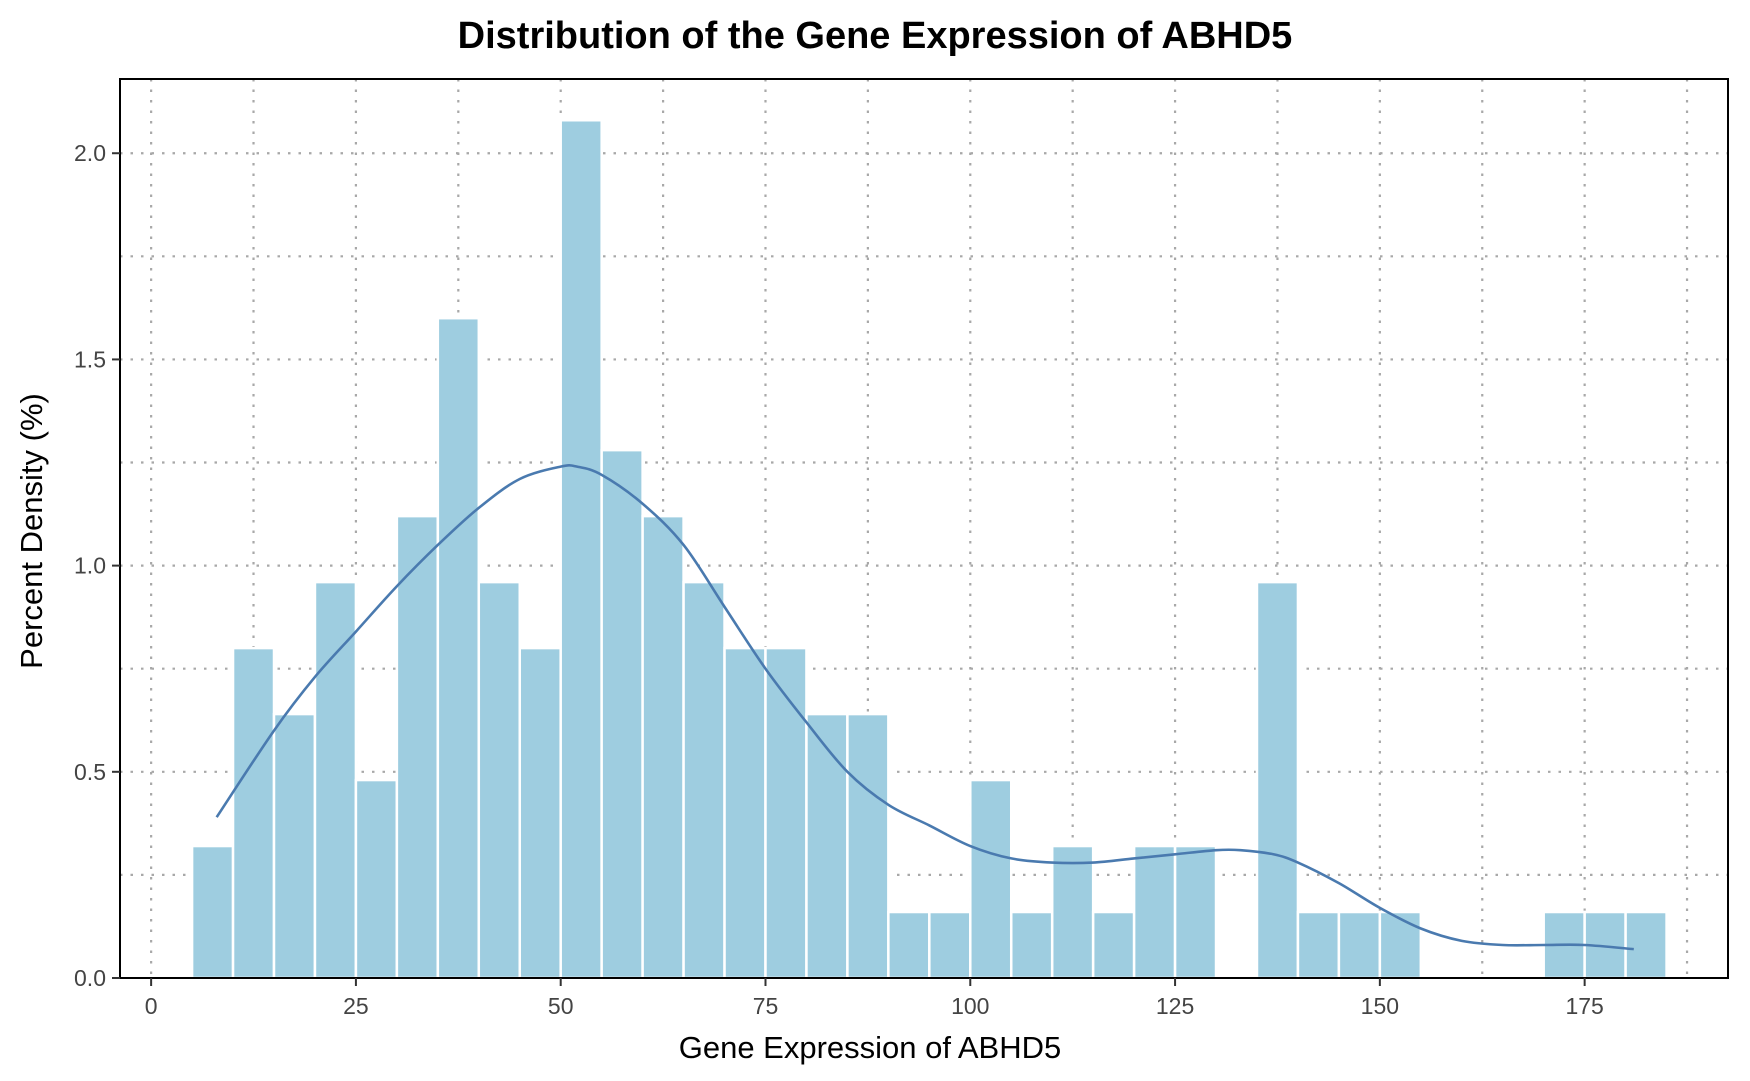 The height and width of the screenshot is (1081, 1750). Describe the element at coordinates (766, 1006) in the screenshot. I see `x-tick-label: 75` at that location.